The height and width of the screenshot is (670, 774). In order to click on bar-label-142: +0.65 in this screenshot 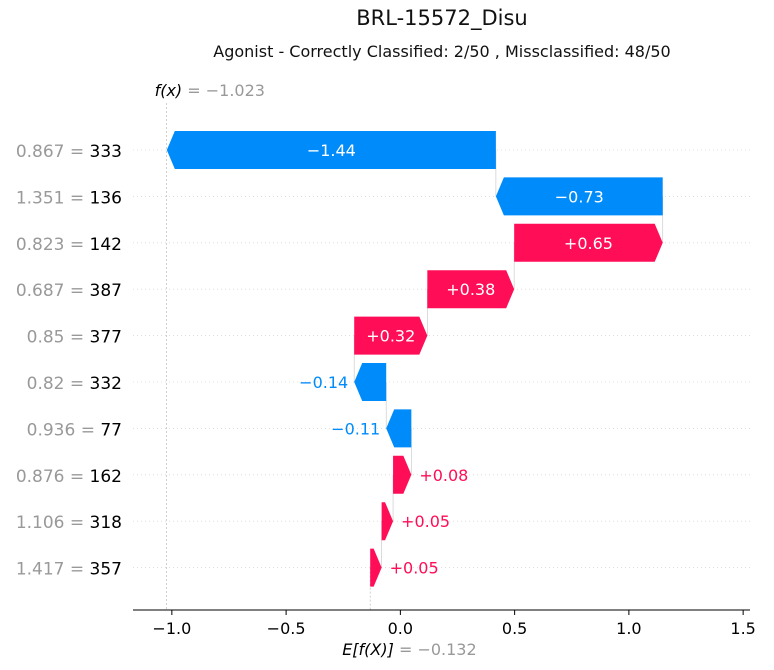, I will do `click(588, 243)`.